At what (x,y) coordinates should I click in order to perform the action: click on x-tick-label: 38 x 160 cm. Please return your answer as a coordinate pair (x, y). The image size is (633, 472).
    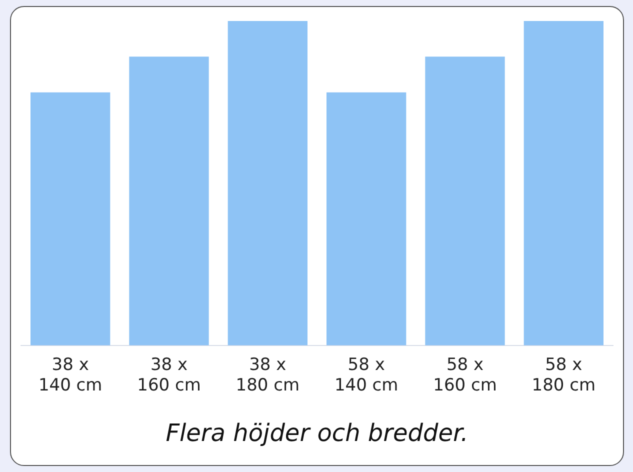
    Looking at the image, I should click on (169, 375).